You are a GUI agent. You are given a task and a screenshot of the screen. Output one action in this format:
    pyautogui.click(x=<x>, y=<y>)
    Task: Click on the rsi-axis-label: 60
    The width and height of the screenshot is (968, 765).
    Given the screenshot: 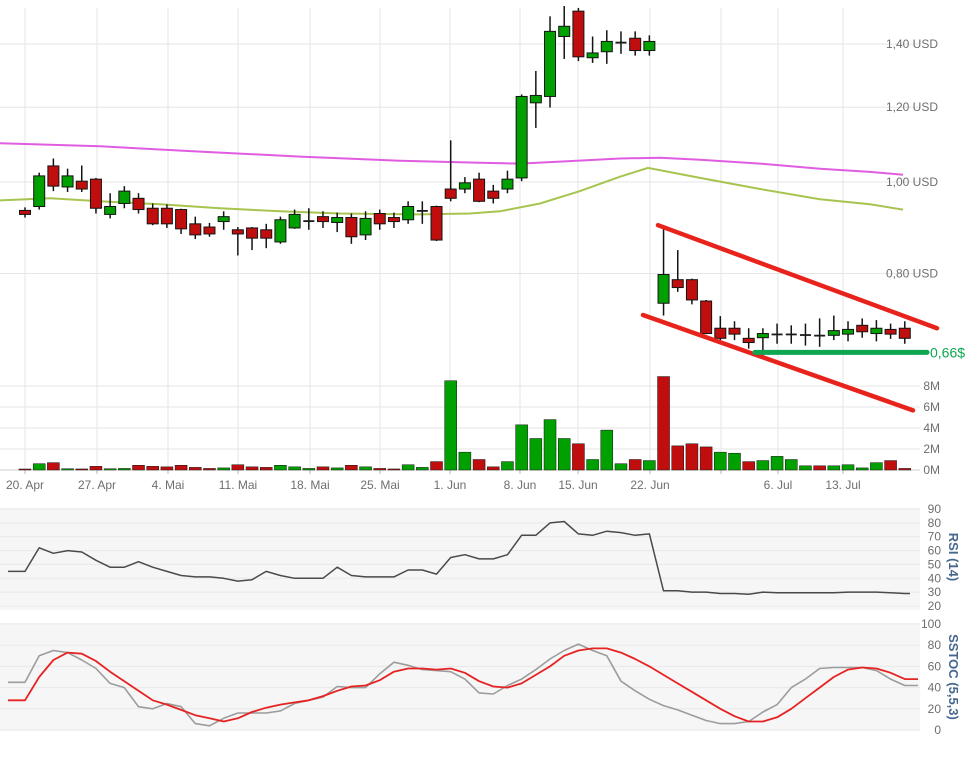 What is the action you would take?
    pyautogui.click(x=935, y=551)
    